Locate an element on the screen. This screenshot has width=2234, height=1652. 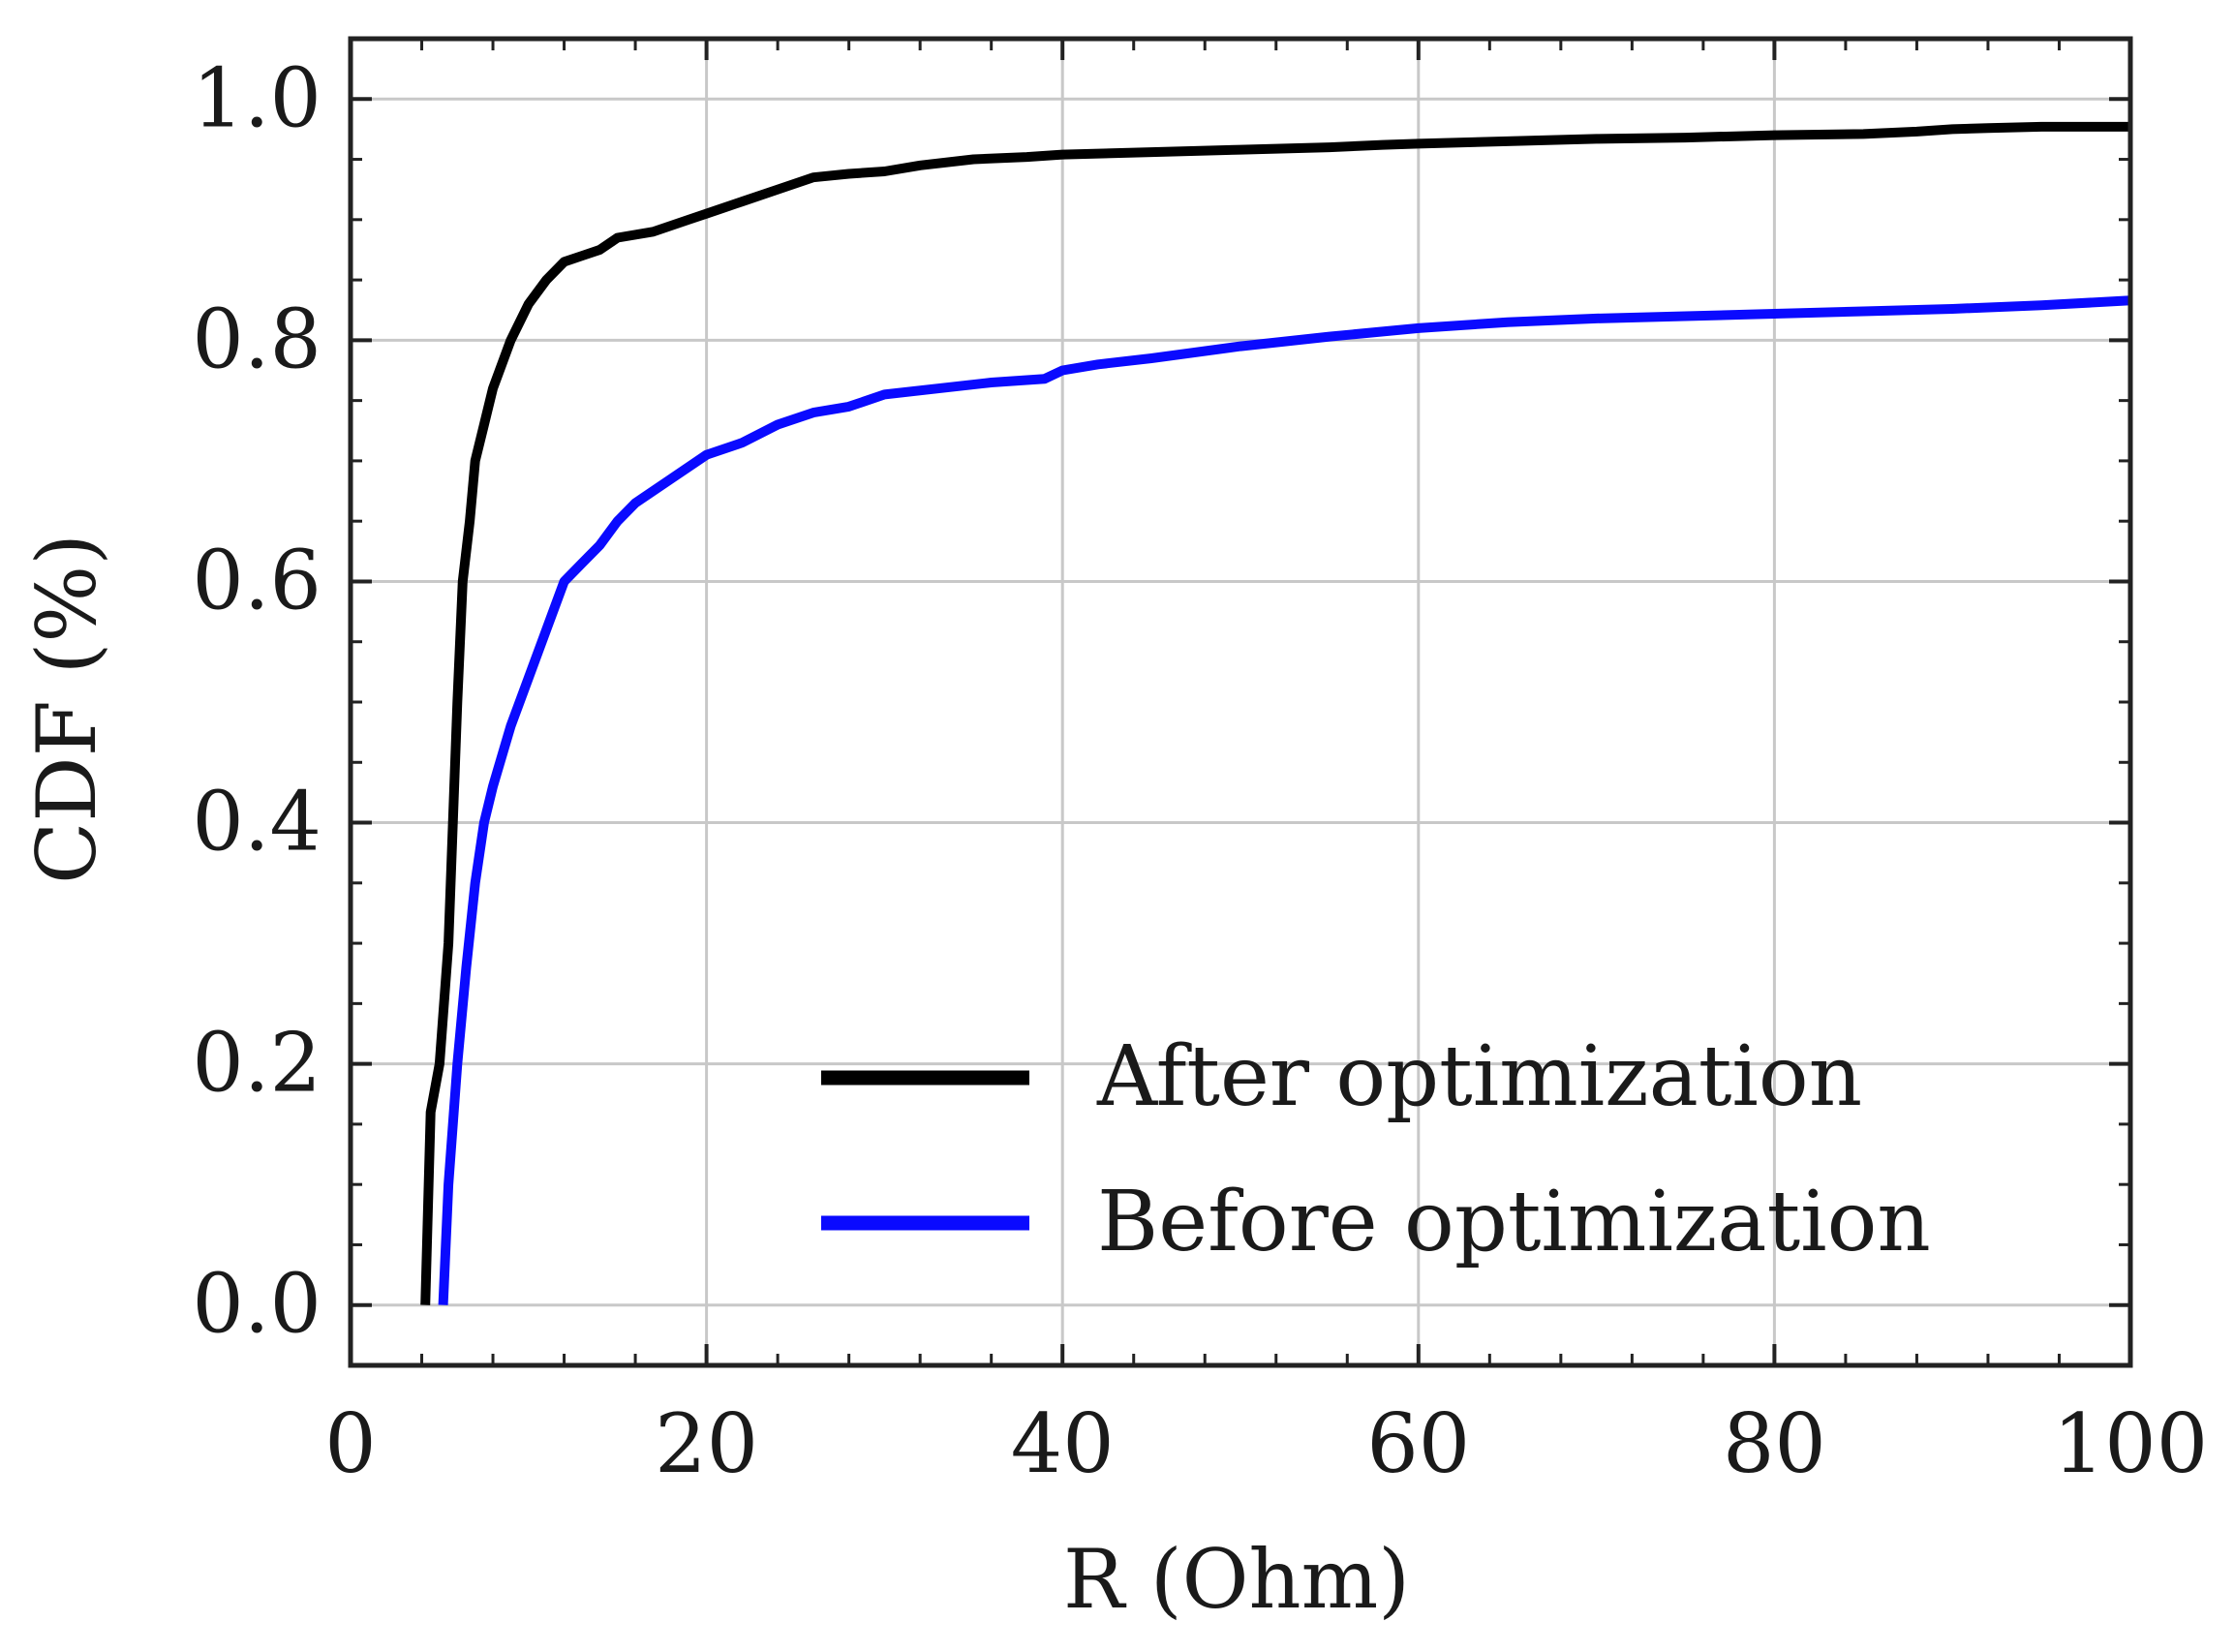
legend-label-before: Before optimization is located at coordinates (1514, 1222).